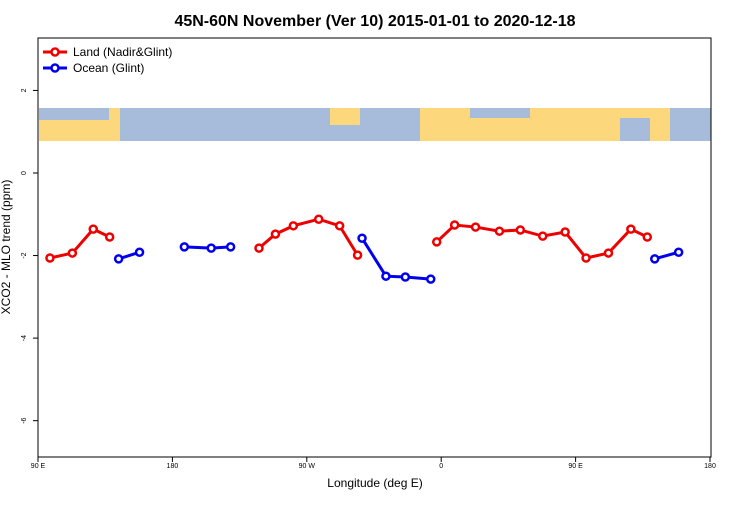 This screenshot has width=750, height=505. I want to click on legend-label: Land (Nadir&Glint), so click(122, 52).